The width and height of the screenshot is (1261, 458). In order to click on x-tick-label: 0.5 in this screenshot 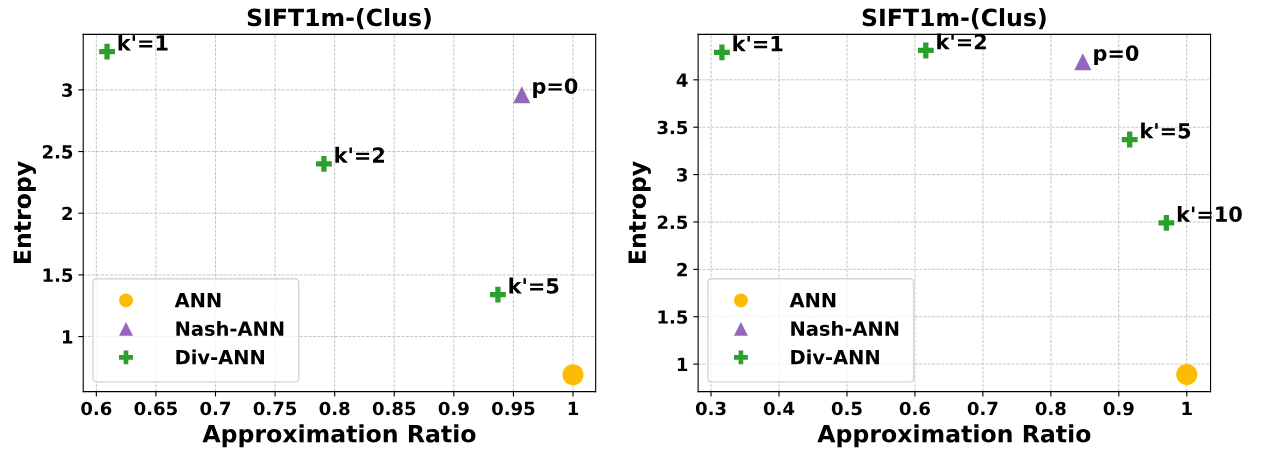, I will do `click(846, 408)`.